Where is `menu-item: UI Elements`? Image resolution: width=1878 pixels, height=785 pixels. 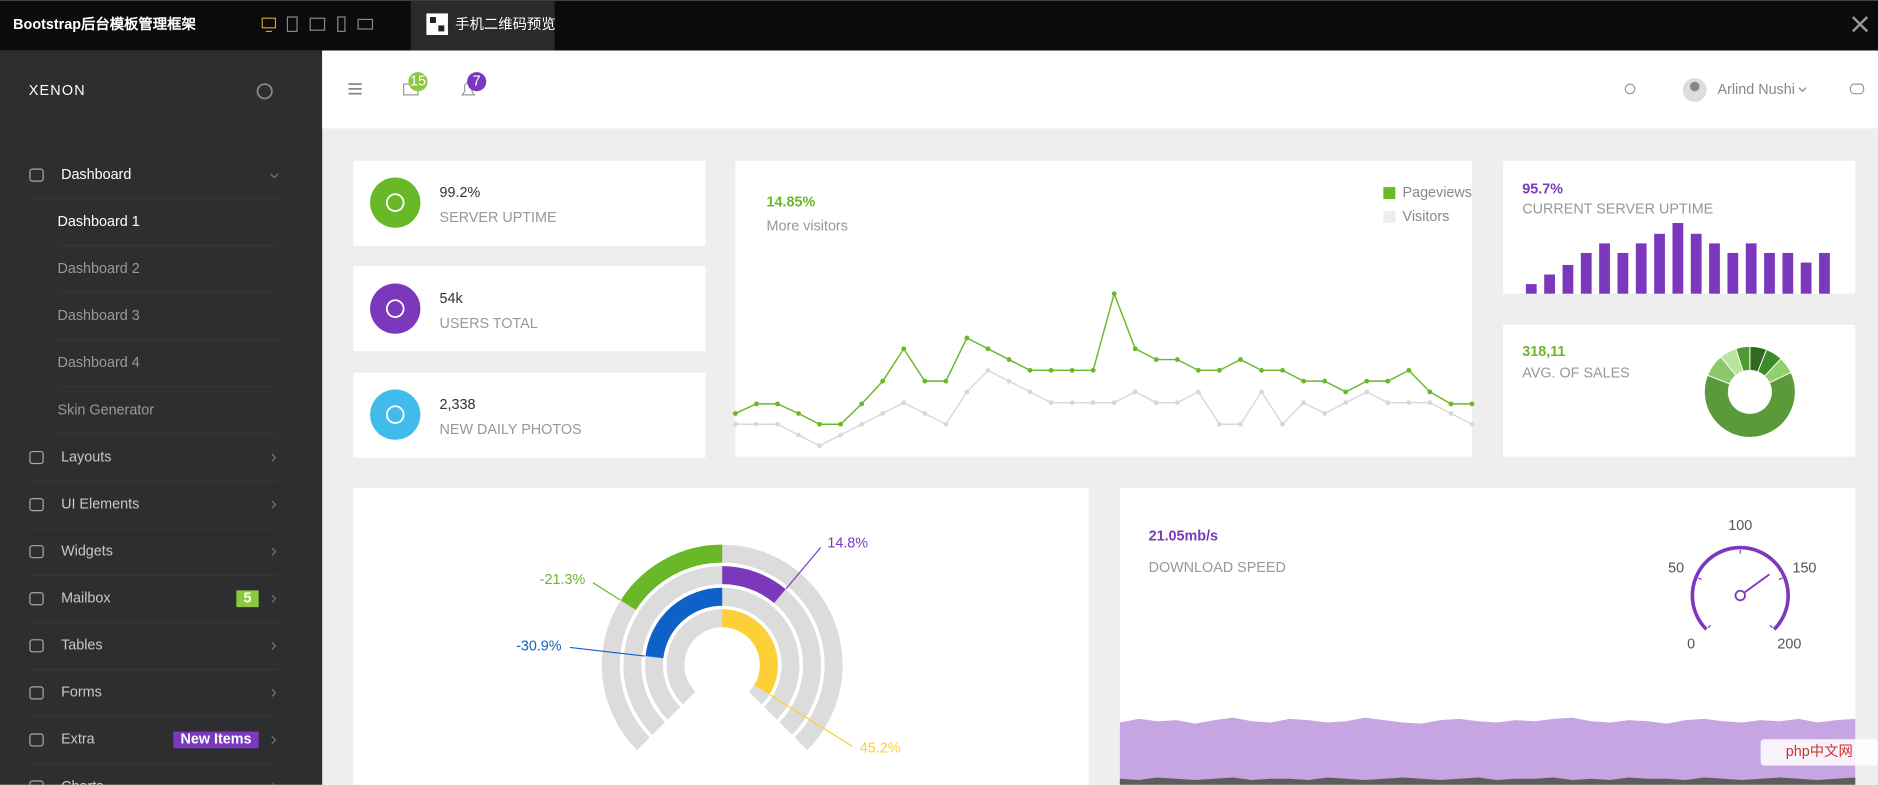 menu-item: UI Elements is located at coordinates (100, 504).